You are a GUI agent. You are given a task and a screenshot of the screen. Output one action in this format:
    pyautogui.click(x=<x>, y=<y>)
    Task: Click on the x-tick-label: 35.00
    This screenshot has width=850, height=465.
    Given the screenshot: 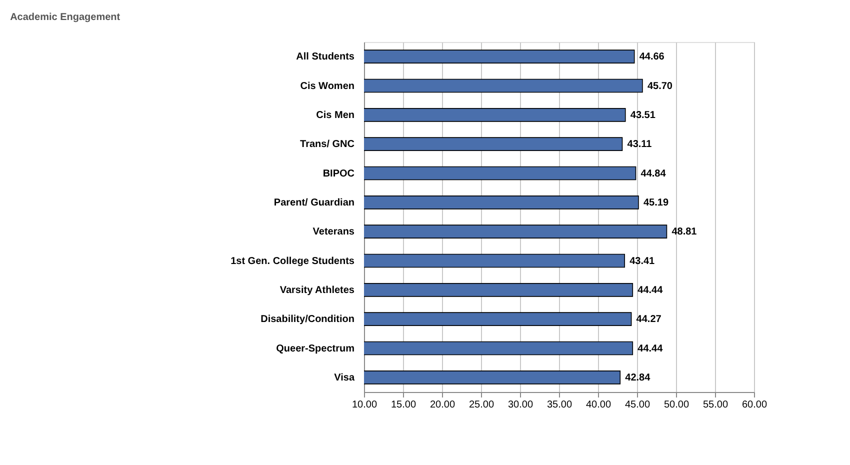 What is the action you would take?
    pyautogui.click(x=559, y=405)
    